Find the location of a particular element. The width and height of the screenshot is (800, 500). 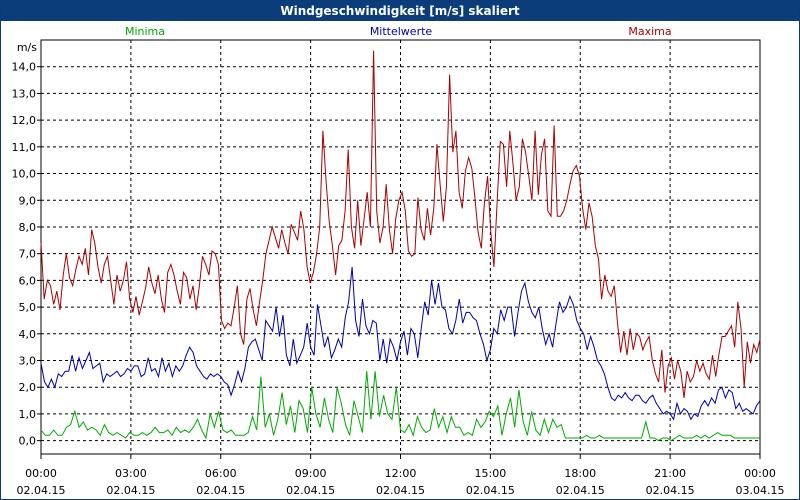

y-tick-label: 3,0 is located at coordinates (28, 361).